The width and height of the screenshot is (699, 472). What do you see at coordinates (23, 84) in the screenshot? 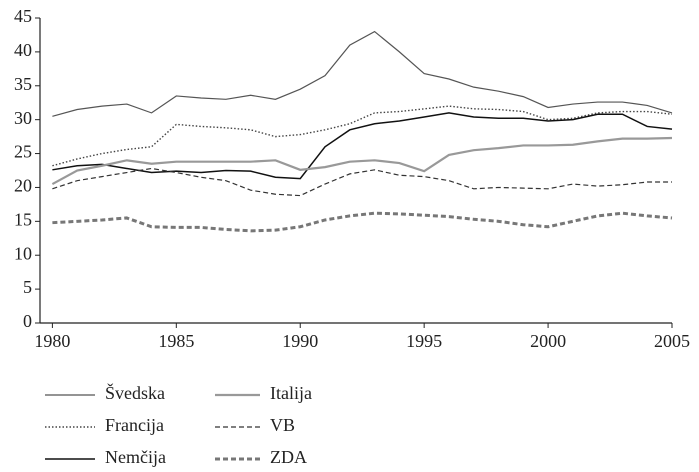
I see `y-tick-label: 35` at bounding box center [23, 84].